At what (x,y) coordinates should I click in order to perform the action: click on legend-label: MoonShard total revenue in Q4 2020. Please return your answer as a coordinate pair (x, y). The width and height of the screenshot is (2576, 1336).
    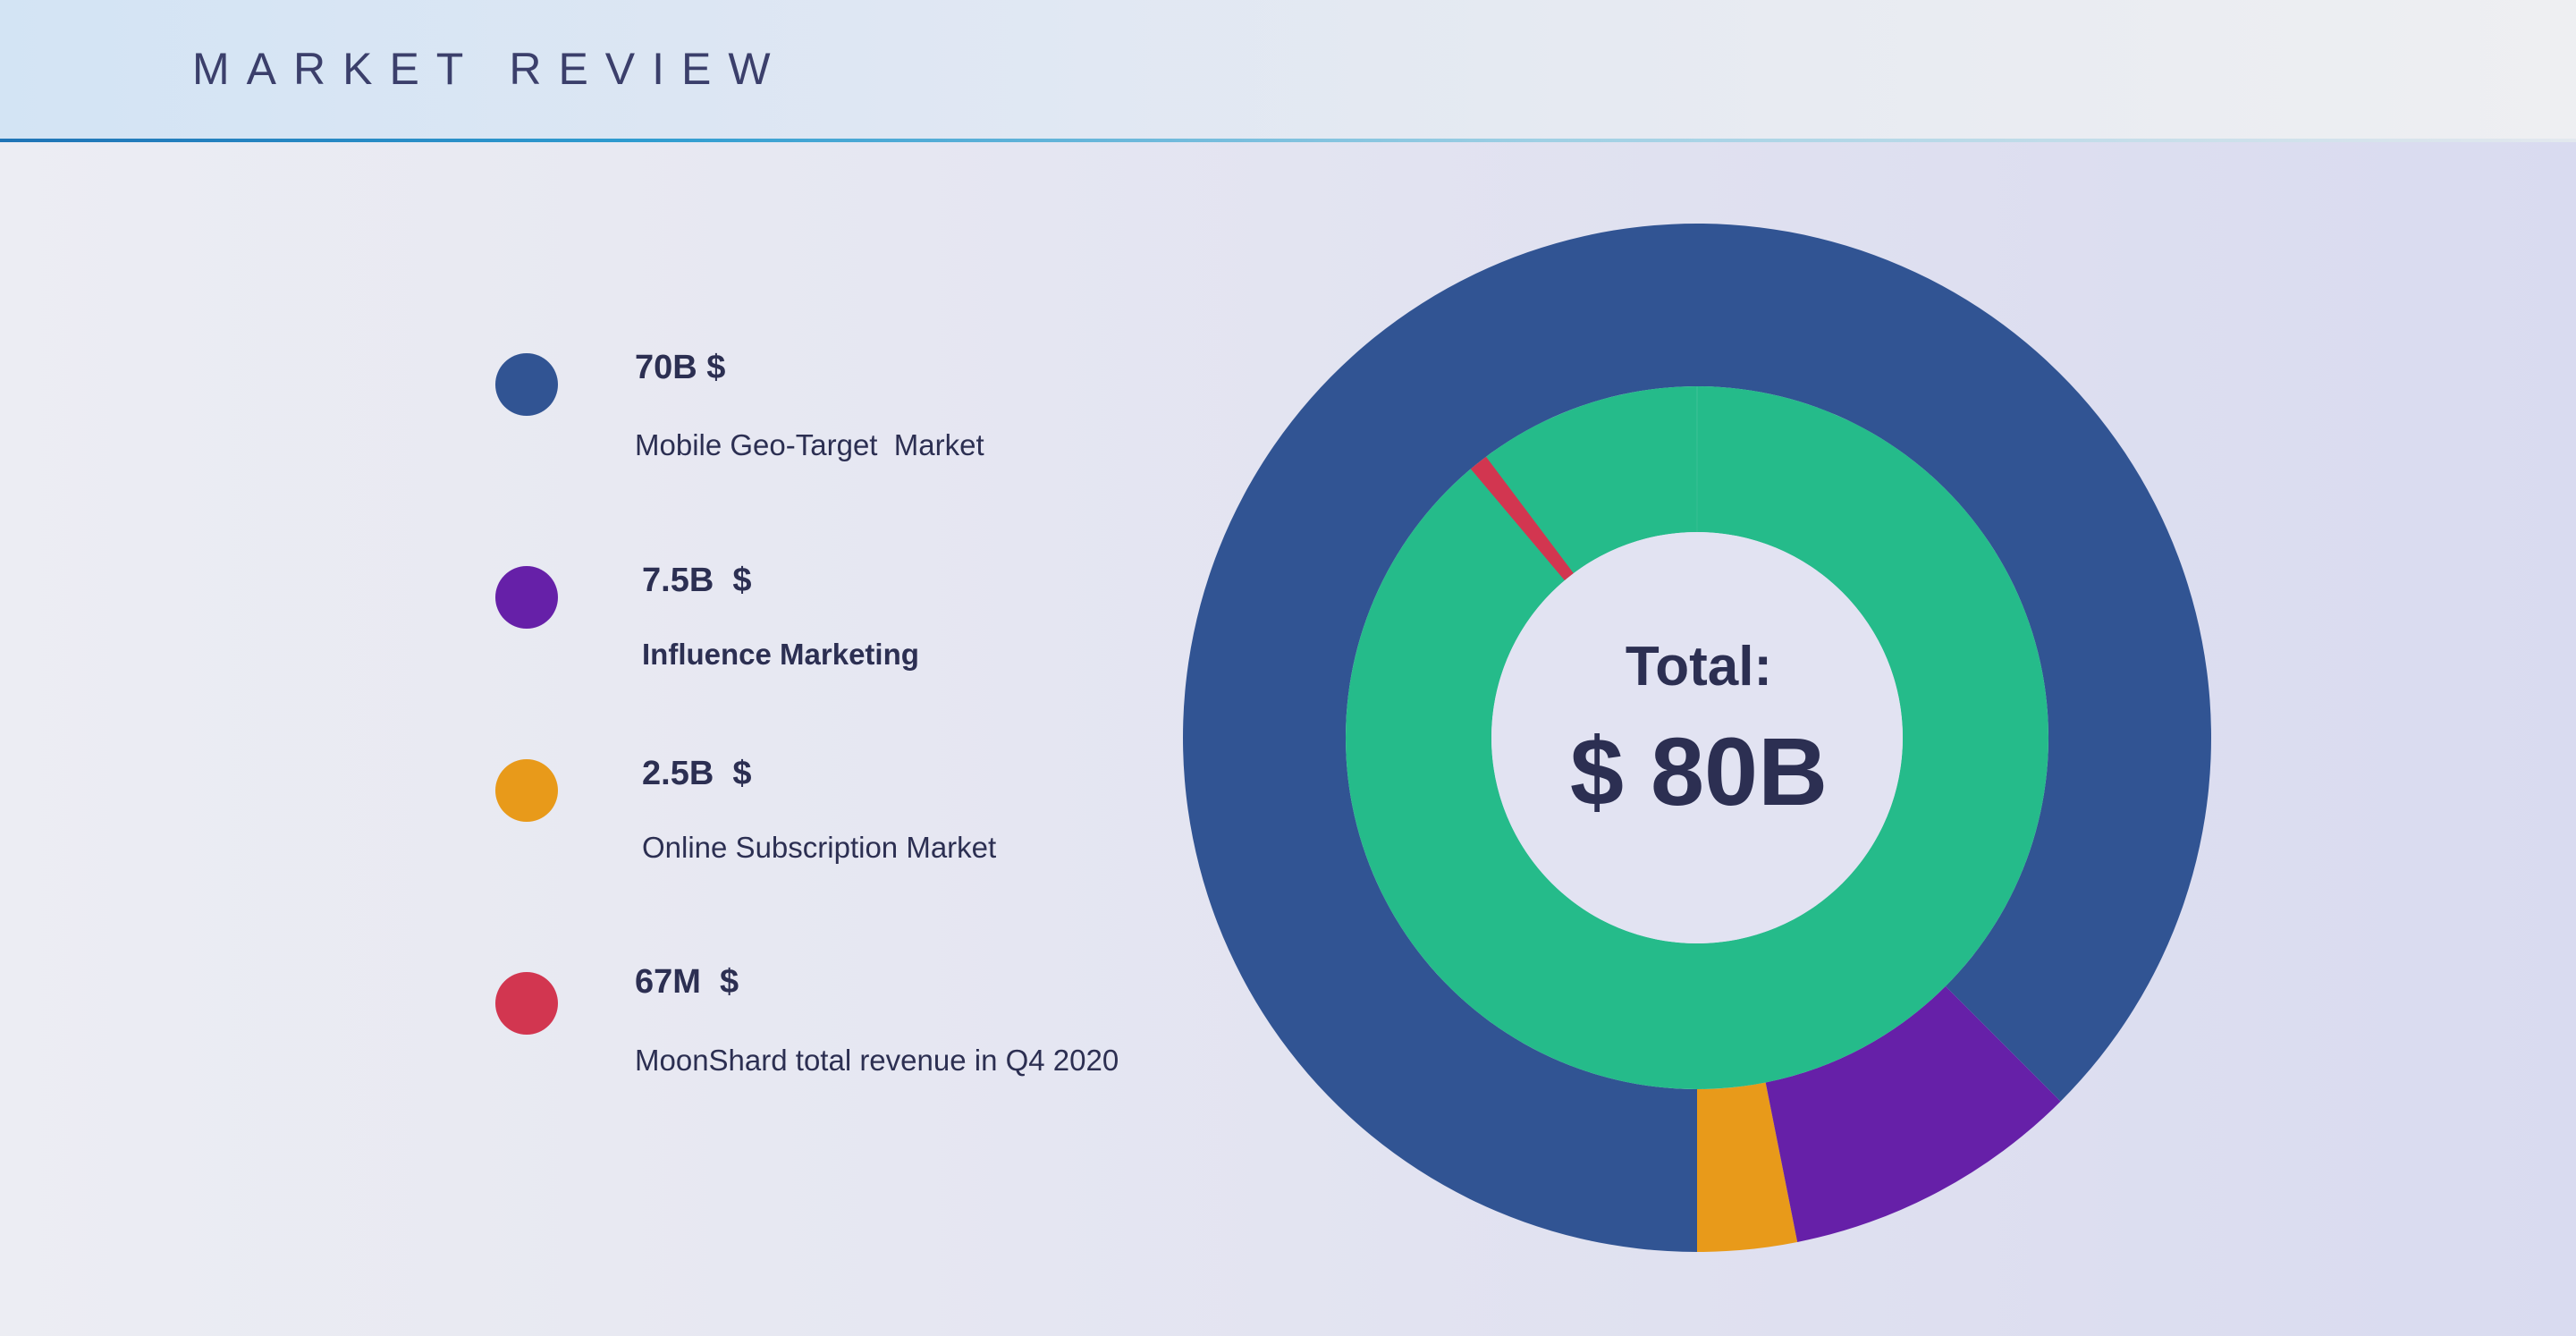
    Looking at the image, I should click on (877, 1061).